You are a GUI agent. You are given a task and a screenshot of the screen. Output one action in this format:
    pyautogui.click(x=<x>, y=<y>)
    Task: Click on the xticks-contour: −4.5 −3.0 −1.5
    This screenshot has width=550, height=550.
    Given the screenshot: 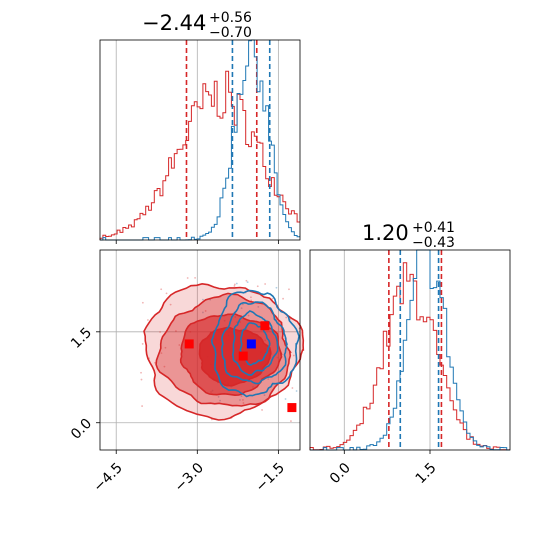 What is the action you would take?
    pyautogui.click(x=189, y=472)
    